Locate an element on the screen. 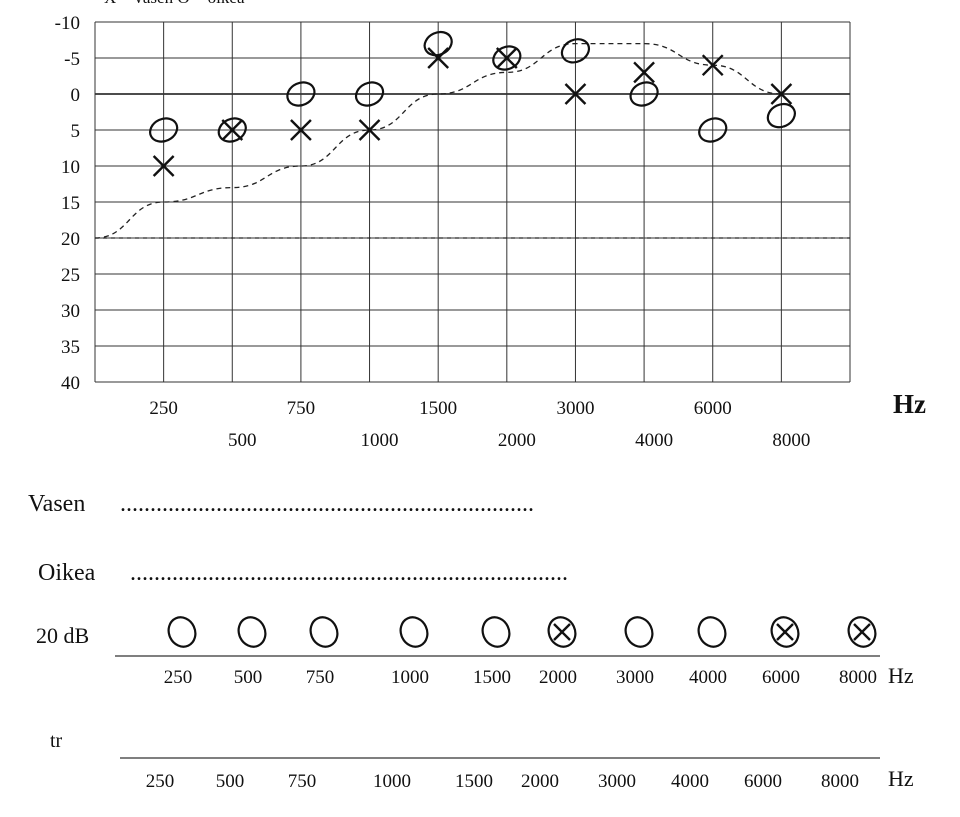 This screenshot has width=960, height=817. tr-freq-label: 1500 is located at coordinates (474, 781).